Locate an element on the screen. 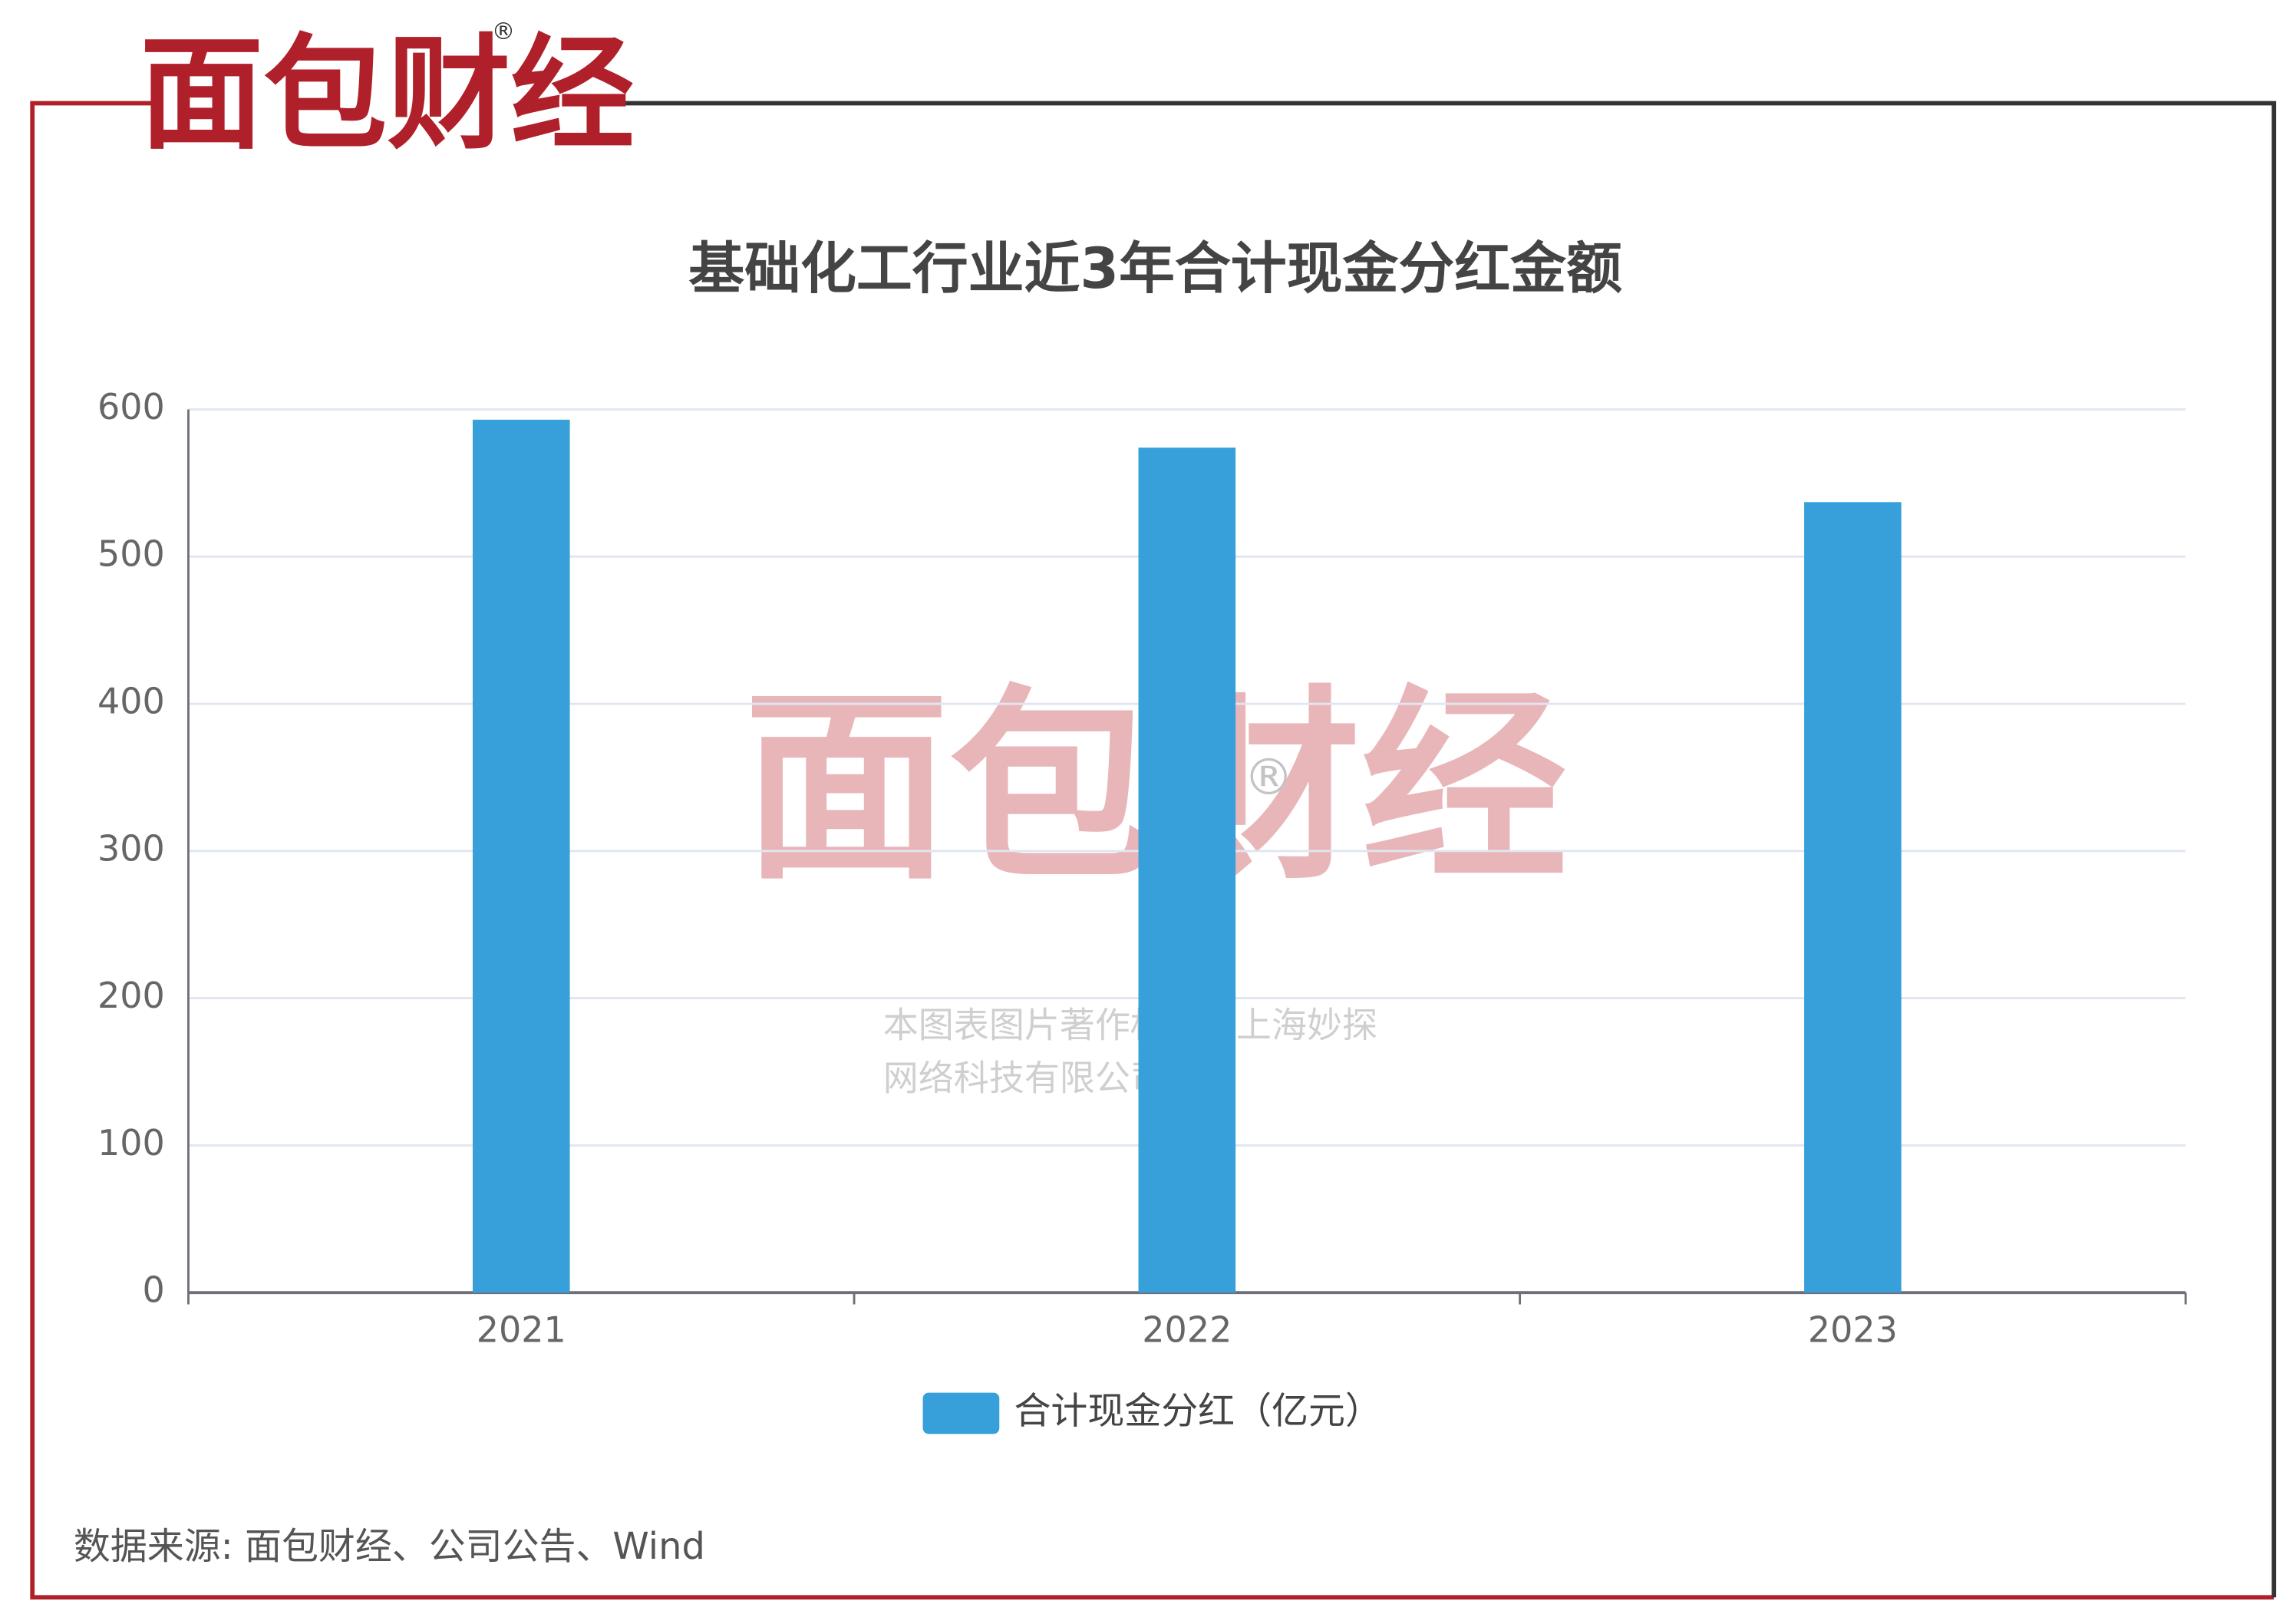 Image resolution: width=2296 pixels, height=1624 pixels. logo-mark: ® is located at coordinates (504, 32).